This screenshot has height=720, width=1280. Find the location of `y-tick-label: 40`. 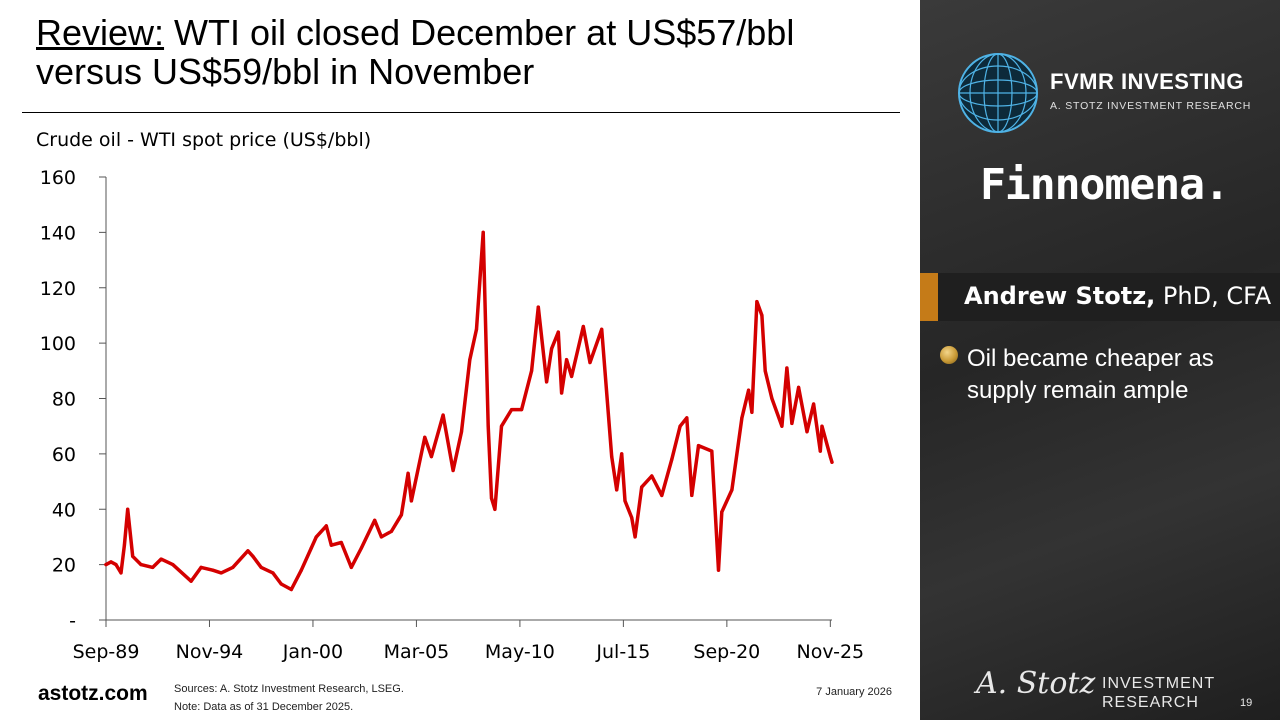

y-tick-label: 40 is located at coordinates (64, 510).